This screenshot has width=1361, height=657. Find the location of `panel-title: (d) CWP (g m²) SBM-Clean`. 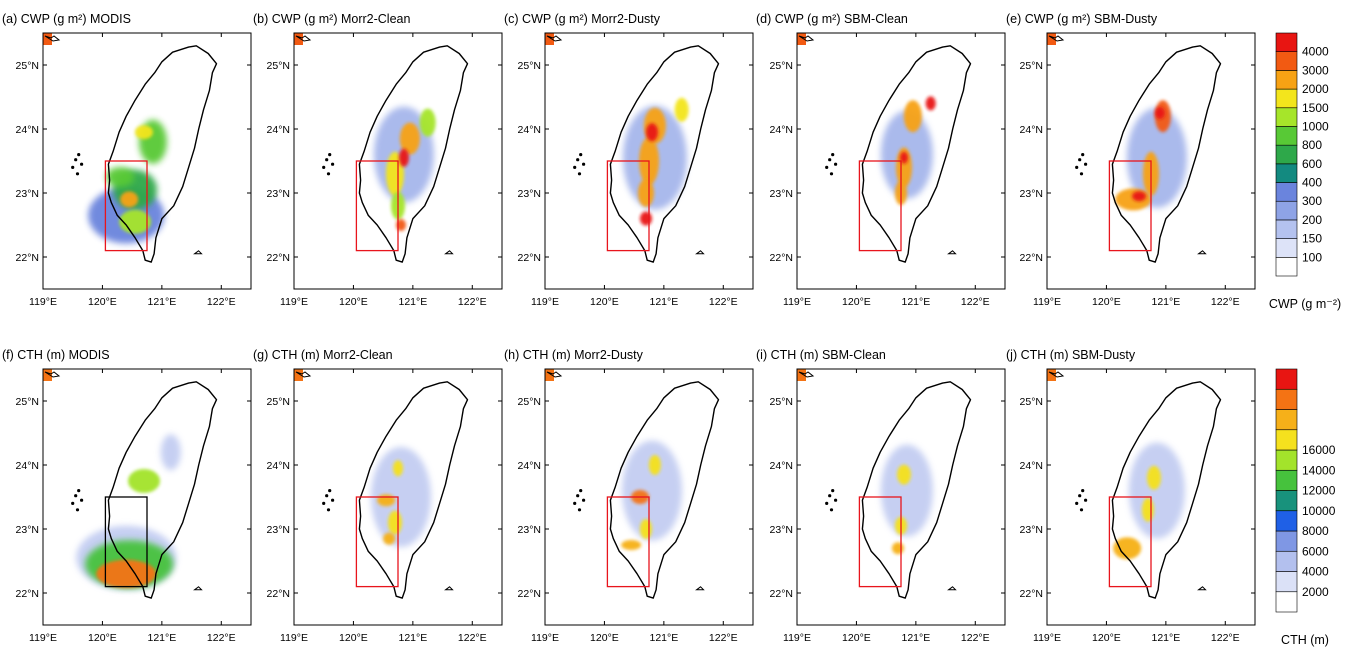

panel-title: (d) CWP (g m²) SBM-Clean is located at coordinates (832, 19).